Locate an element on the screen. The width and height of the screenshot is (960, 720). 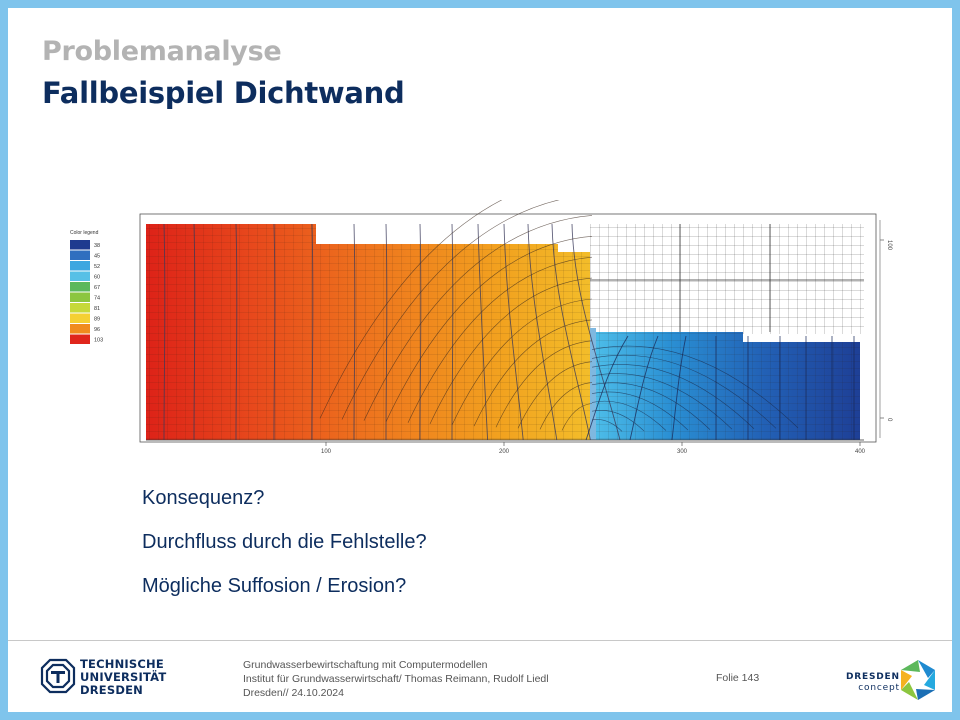
legend-label: 89 is located at coordinates (97, 320).